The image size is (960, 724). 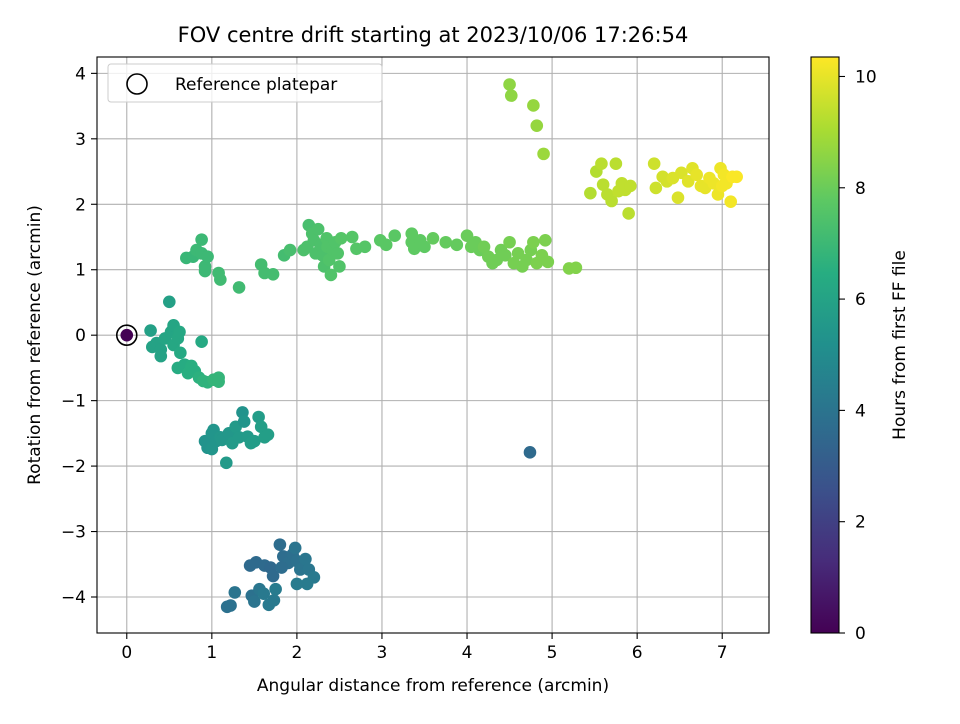 I want to click on x-tick-label: 0, so click(x=126, y=653).